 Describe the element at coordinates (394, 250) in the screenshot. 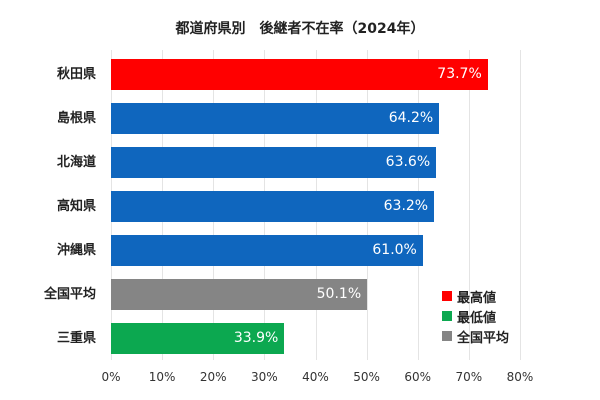

I see `bar-value-label: 61.0%` at that location.